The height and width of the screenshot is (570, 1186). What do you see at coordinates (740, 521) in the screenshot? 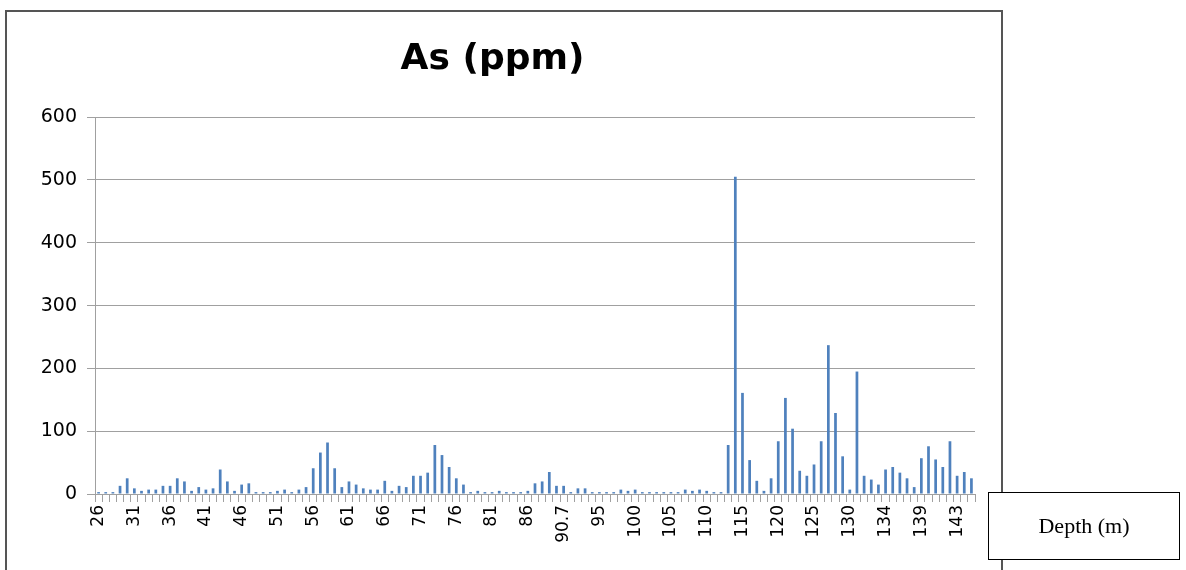
I see `x-tick-label: 115` at bounding box center [740, 521].